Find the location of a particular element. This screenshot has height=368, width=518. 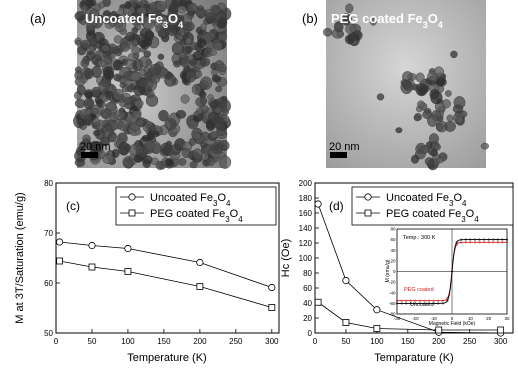

y-tick-label: 0 is located at coordinates (310, 333).